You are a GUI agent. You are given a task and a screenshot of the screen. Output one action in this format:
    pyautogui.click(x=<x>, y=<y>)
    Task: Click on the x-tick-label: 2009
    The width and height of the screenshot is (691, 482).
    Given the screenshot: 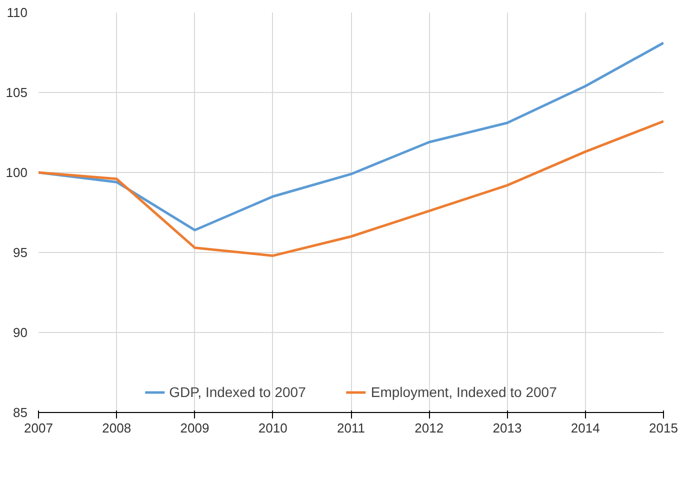 What is the action you would take?
    pyautogui.click(x=195, y=428)
    